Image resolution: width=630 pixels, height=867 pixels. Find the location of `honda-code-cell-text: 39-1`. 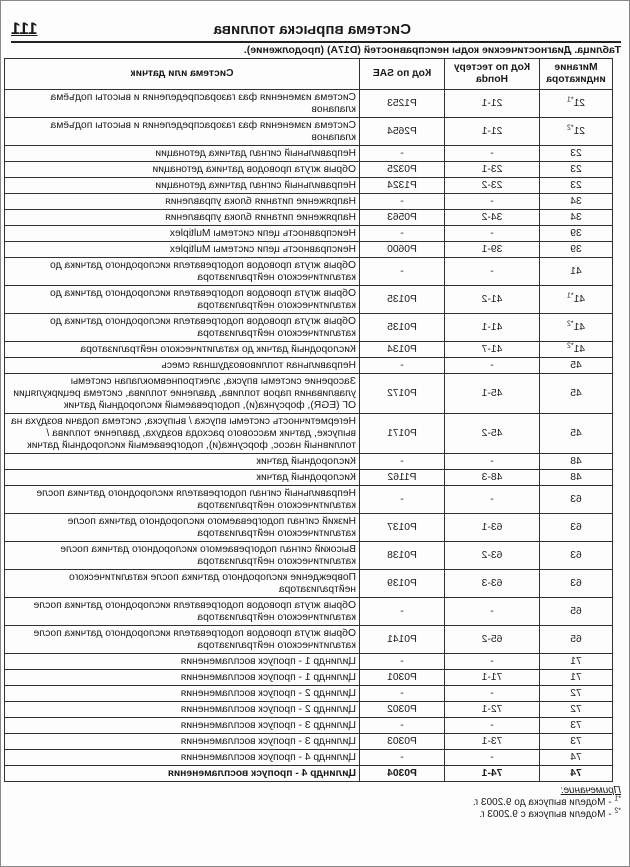

honda-code-cell-text: 39-1 is located at coordinates (492, 249).